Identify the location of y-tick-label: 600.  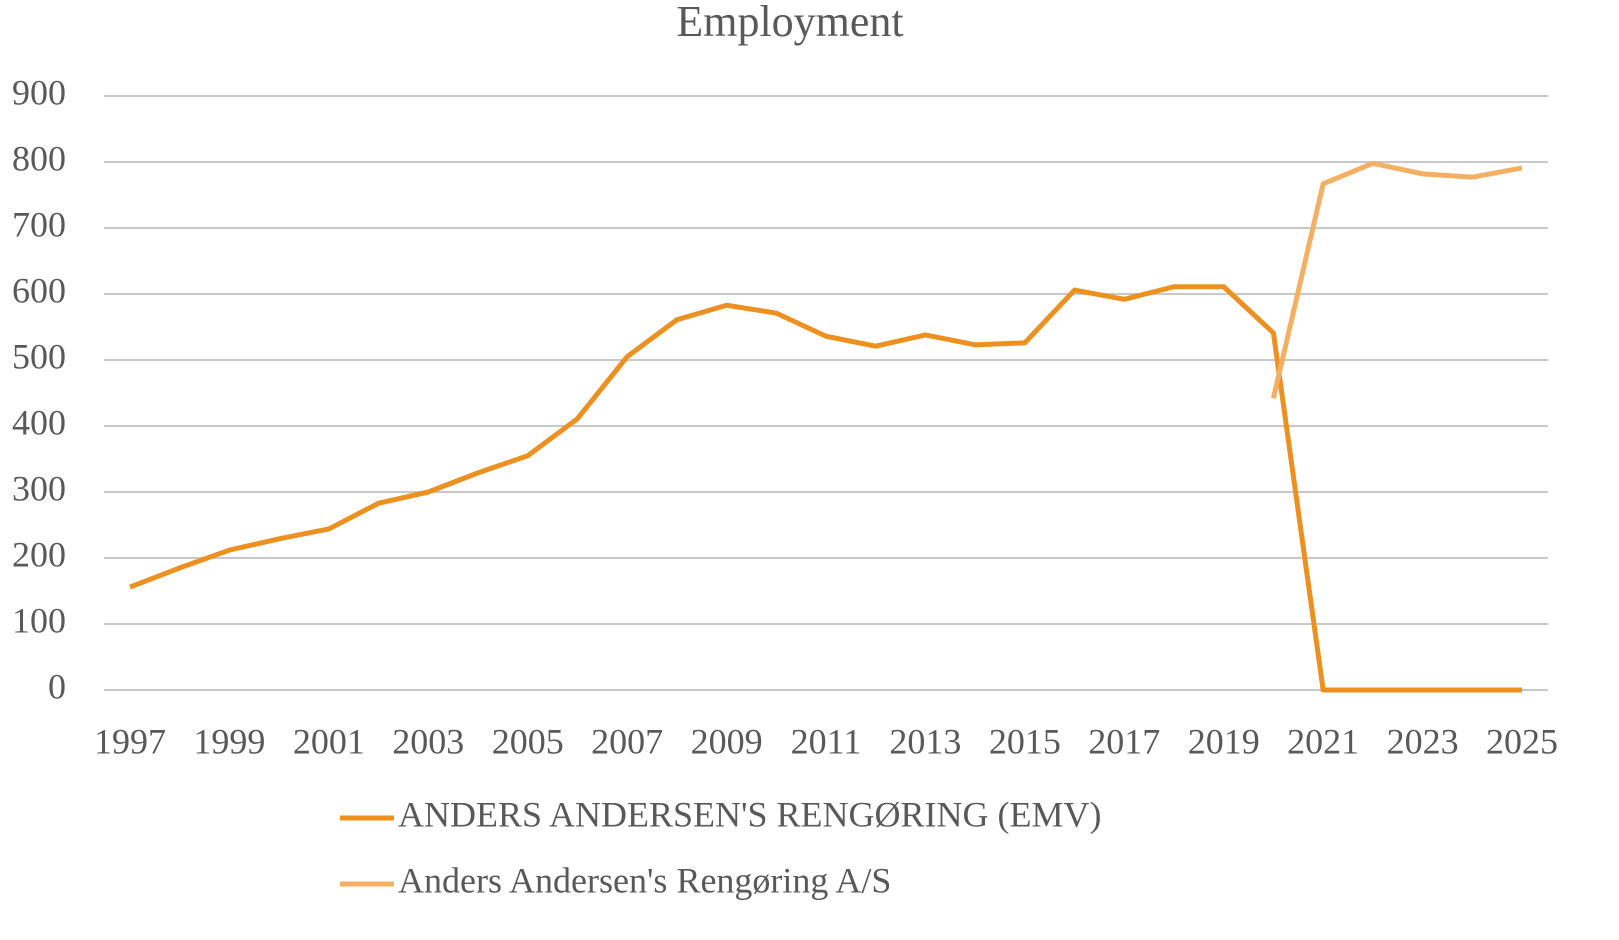
(39, 290).